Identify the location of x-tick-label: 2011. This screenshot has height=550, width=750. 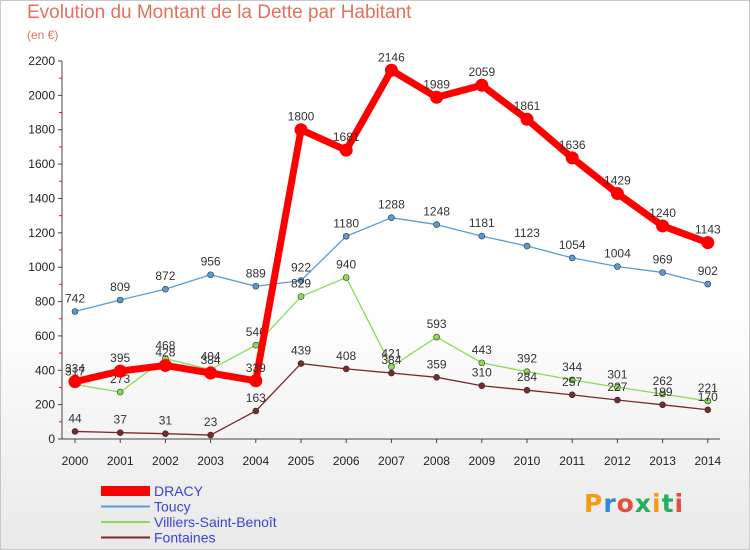
(572, 461).